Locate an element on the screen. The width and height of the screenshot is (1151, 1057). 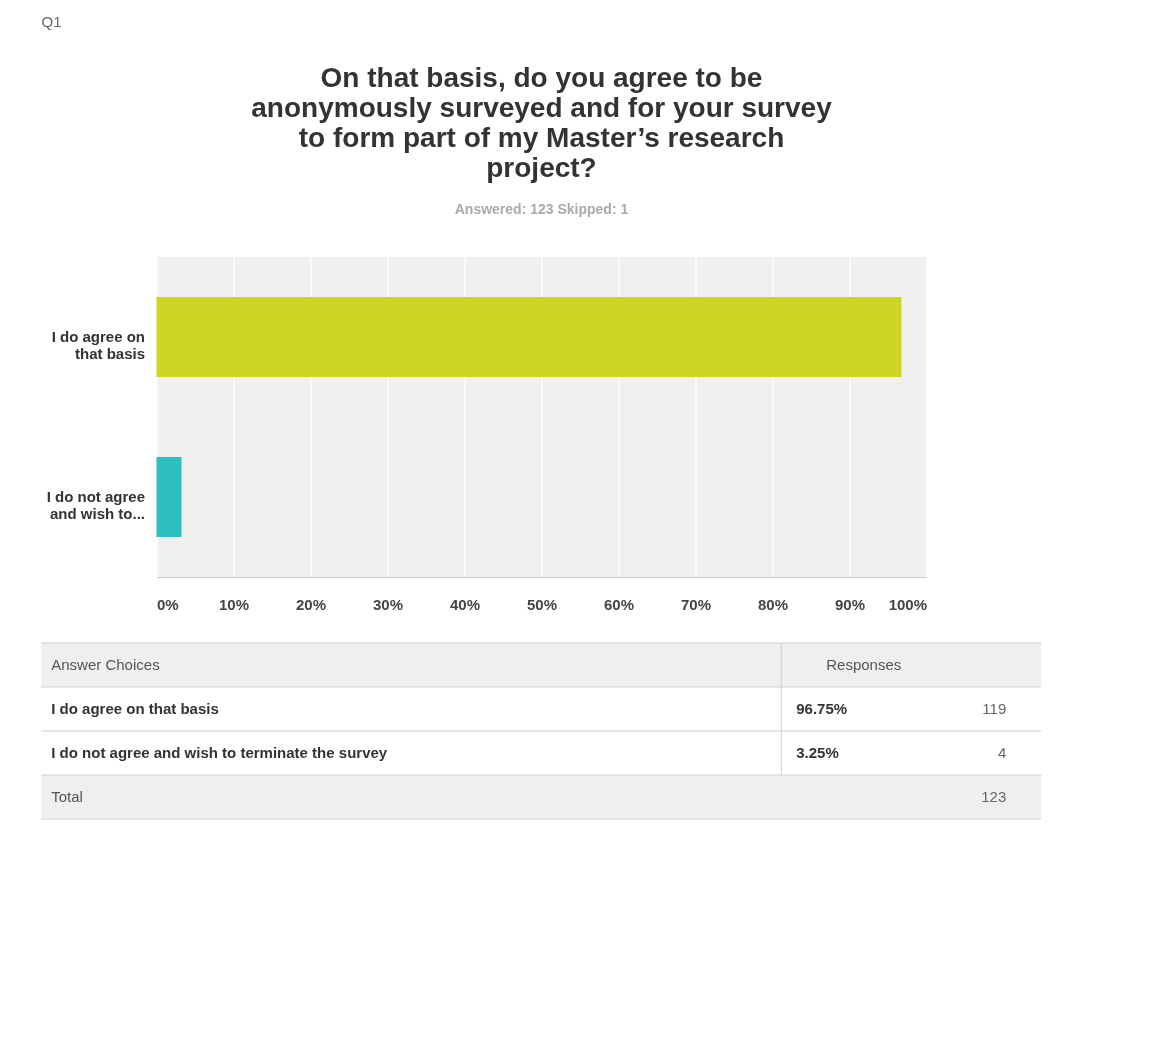
x-tick-label: 70% is located at coordinates (696, 604).